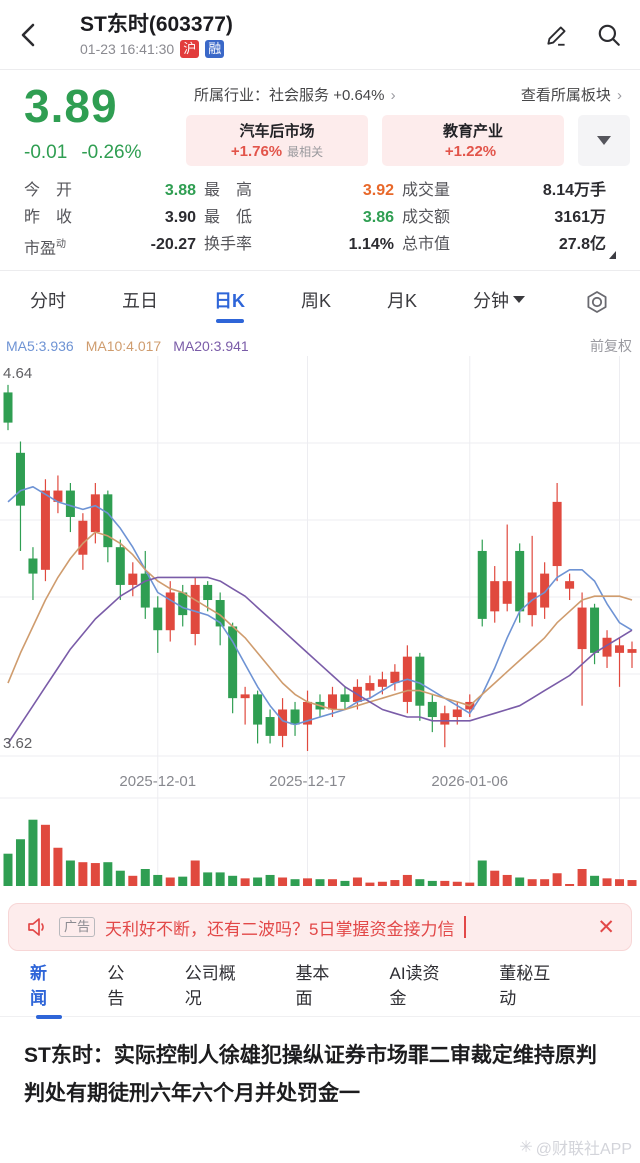 This screenshot has height=1163, width=640. What do you see at coordinates (48, 300) in the screenshot?
I see `tab-minute-chart: 分时` at bounding box center [48, 300].